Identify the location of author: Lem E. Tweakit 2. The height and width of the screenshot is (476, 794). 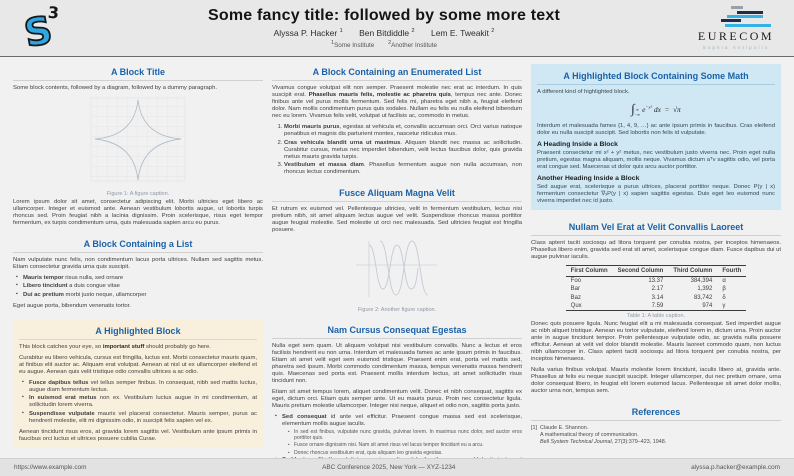
(462, 33).